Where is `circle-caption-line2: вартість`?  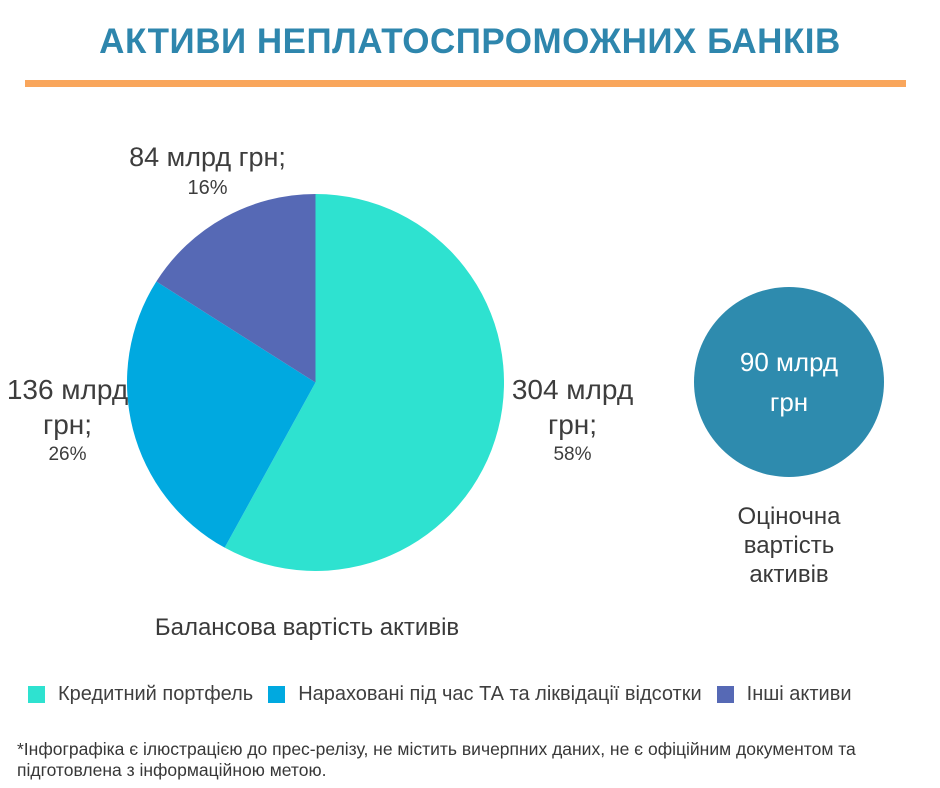
circle-caption-line2: вартість is located at coordinates (789, 545).